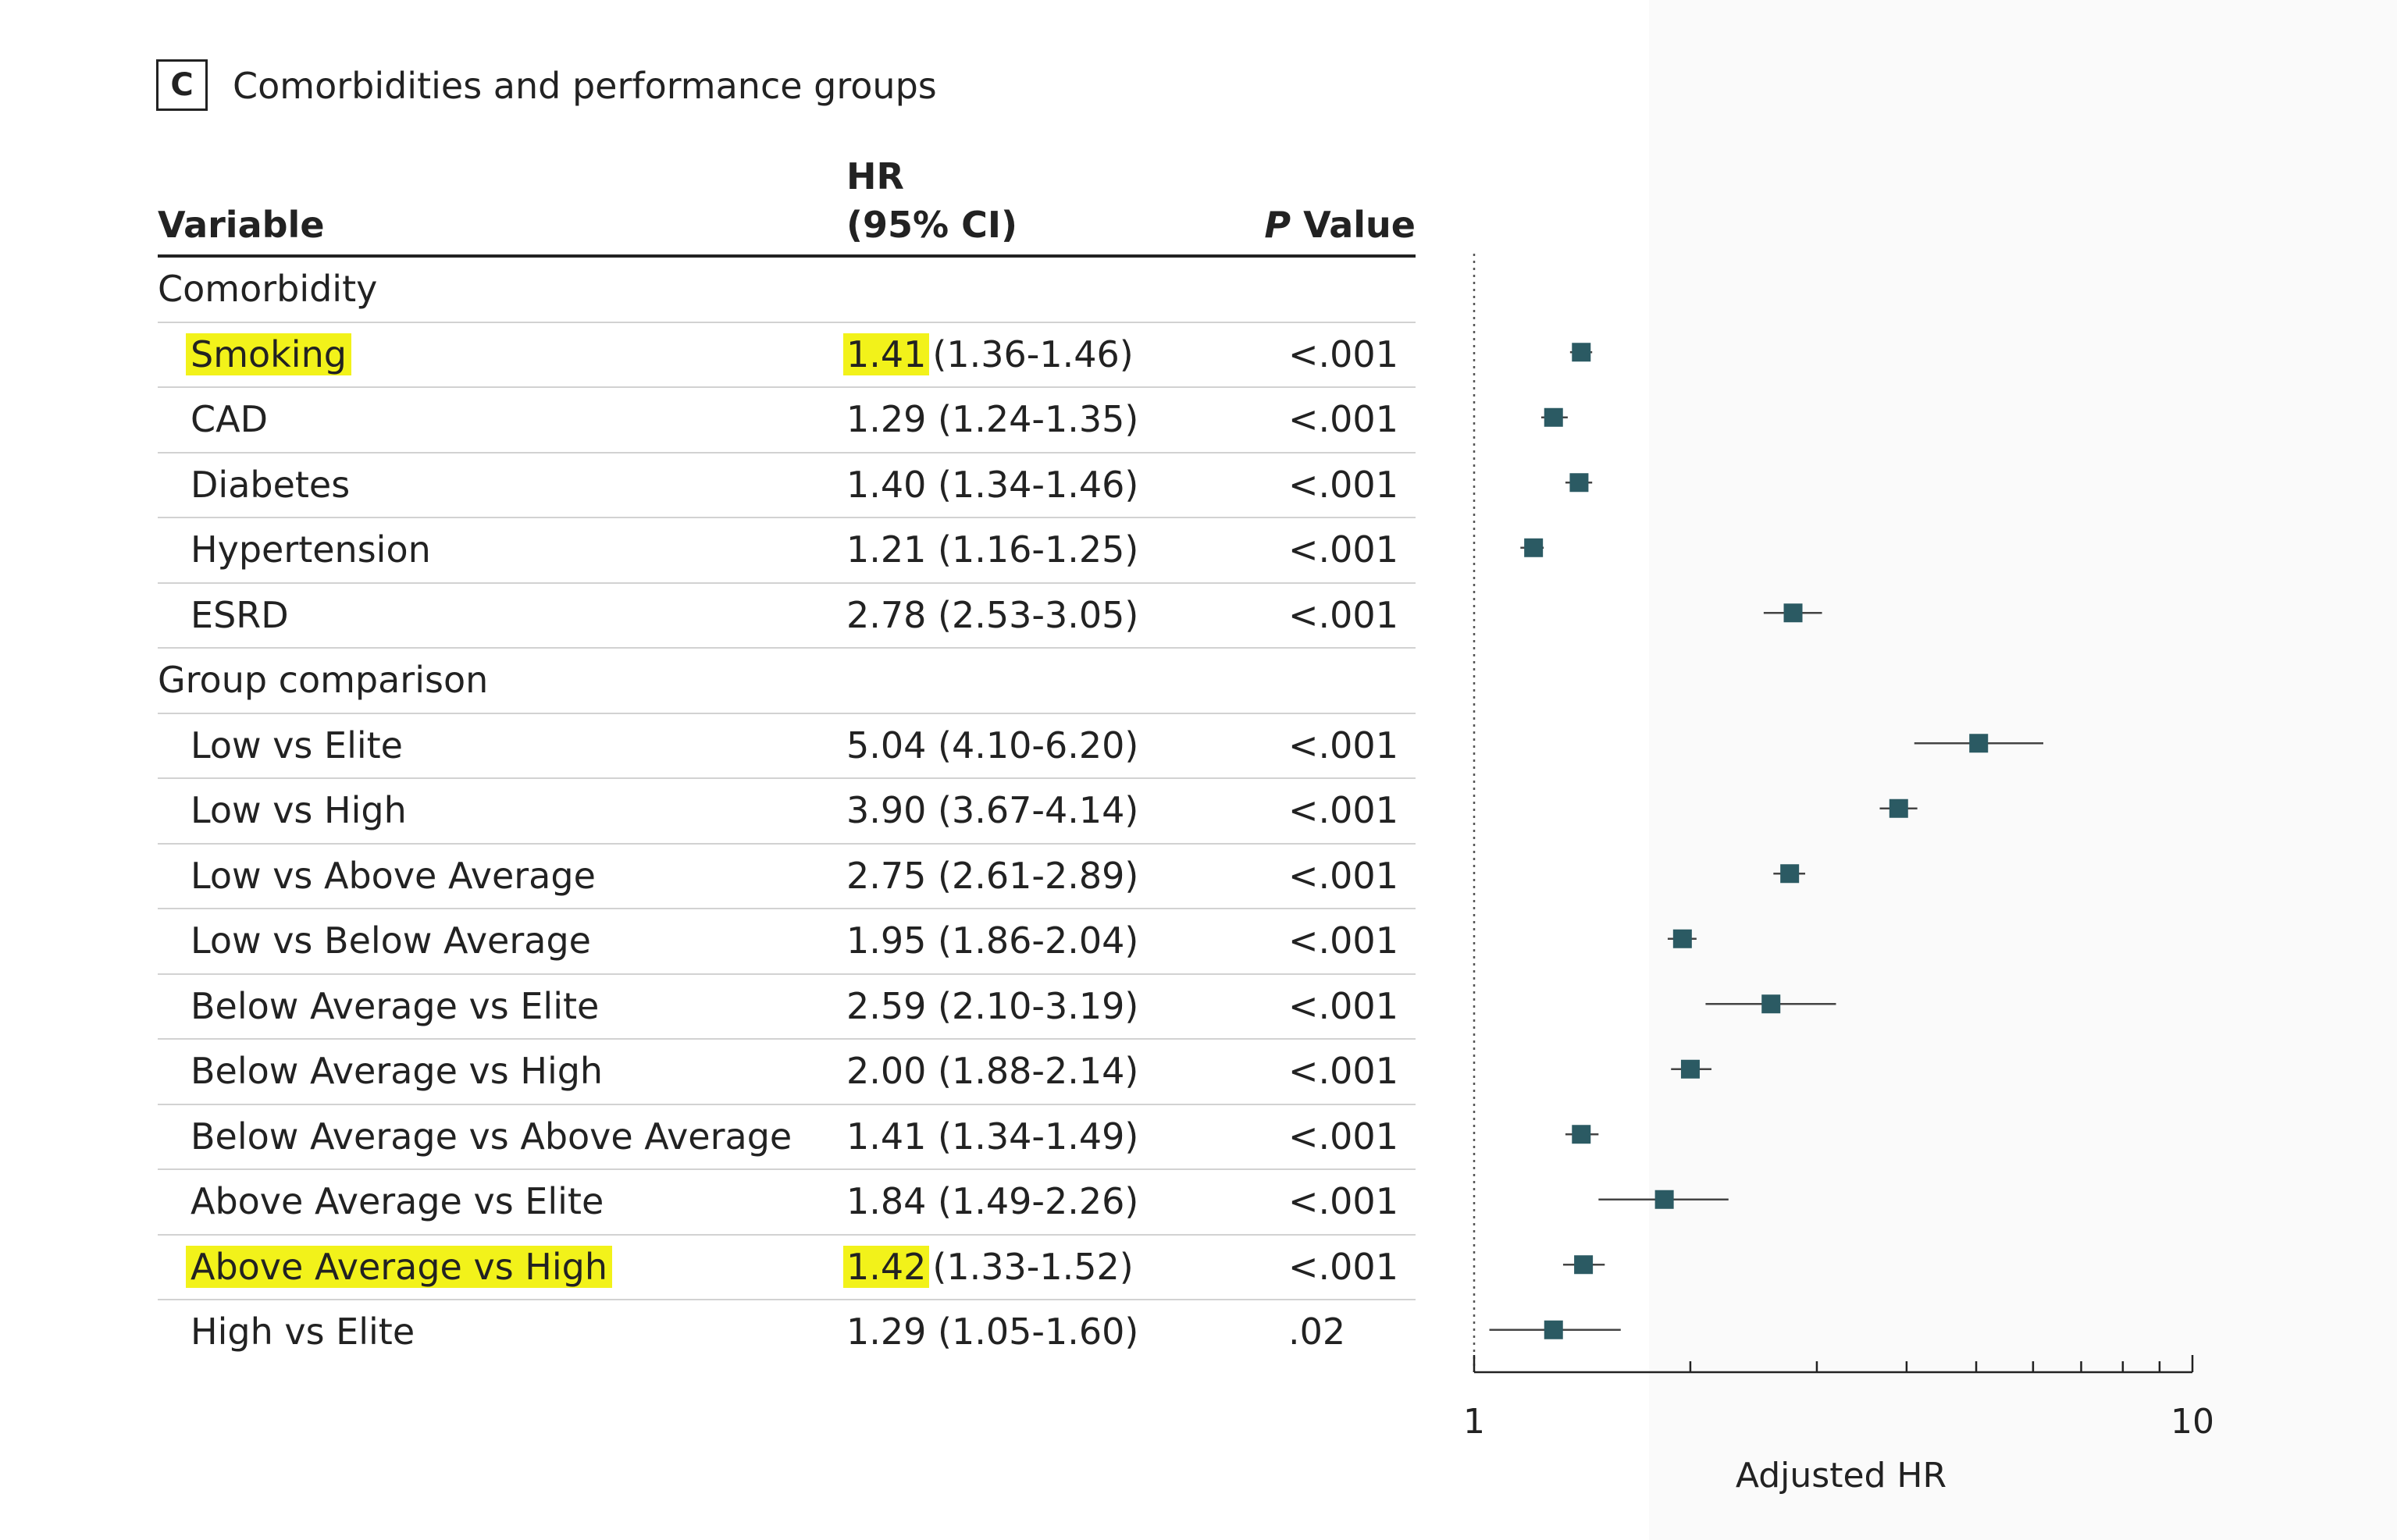  I want to click on row-ci: (2.10-3.19), so click(1038, 1006).